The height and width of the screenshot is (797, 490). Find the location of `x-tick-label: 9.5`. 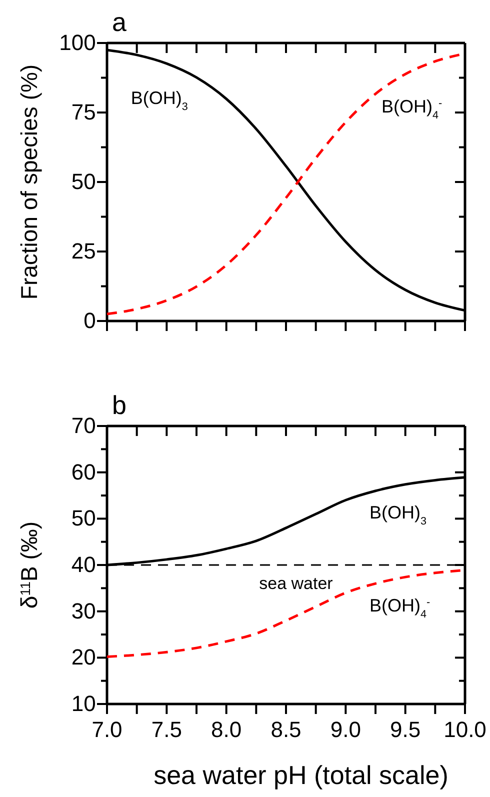

x-tick-label: 9.5 is located at coordinates (405, 729).